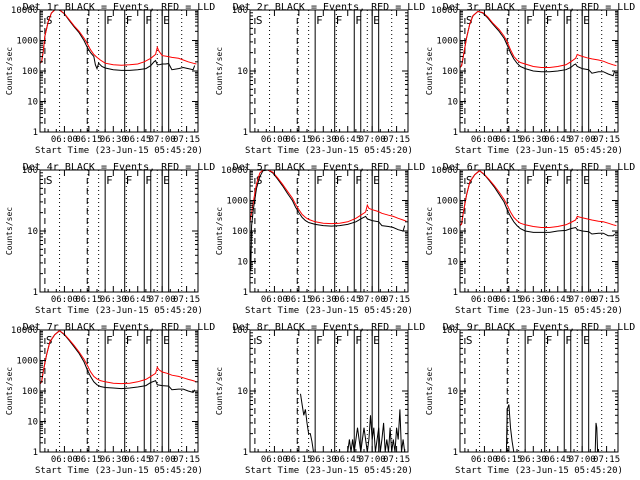  Describe the element at coordinates (539, 327) in the screenshot. I see `panel-title: Det 9r BLACK = Events, RED = LLD` at that location.